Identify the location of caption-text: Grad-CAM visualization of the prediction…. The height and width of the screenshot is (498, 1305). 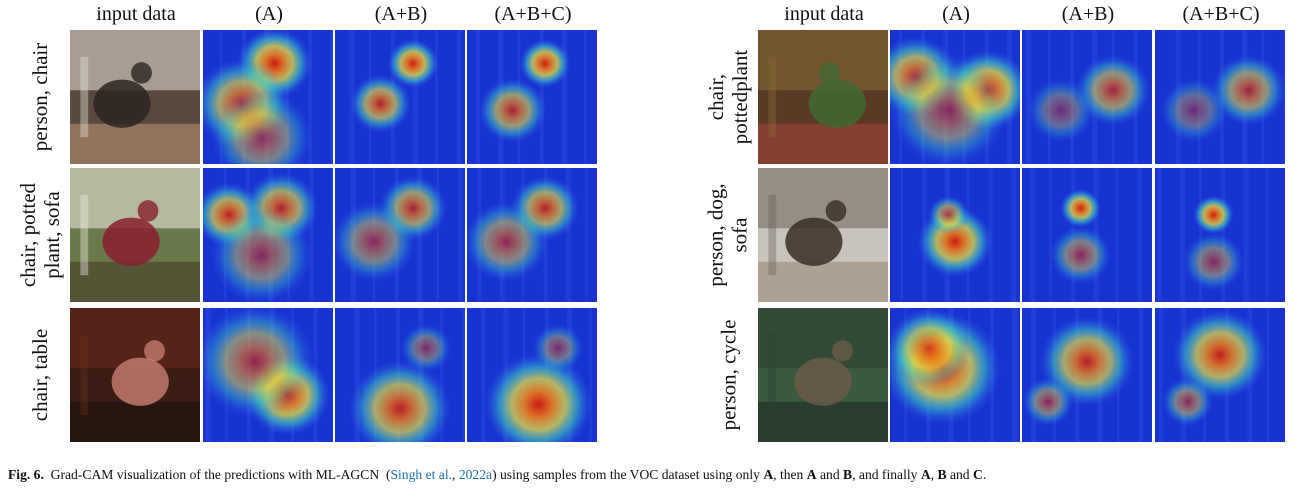
(215, 474).